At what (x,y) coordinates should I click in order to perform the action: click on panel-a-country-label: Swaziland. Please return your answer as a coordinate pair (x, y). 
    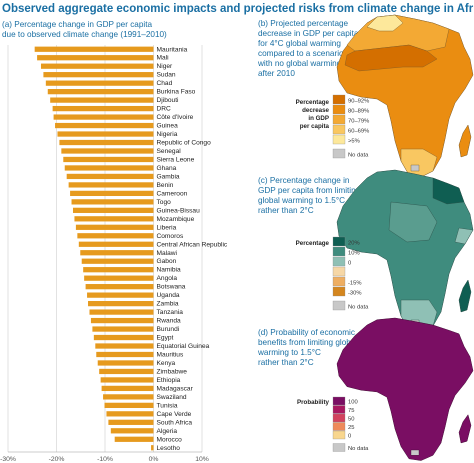
    Looking at the image, I should click on (172, 397).